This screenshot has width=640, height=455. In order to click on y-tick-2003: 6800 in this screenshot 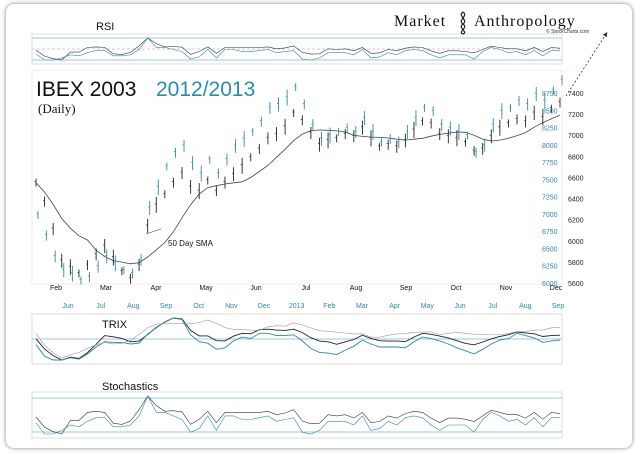, I will do `click(576, 157)`.